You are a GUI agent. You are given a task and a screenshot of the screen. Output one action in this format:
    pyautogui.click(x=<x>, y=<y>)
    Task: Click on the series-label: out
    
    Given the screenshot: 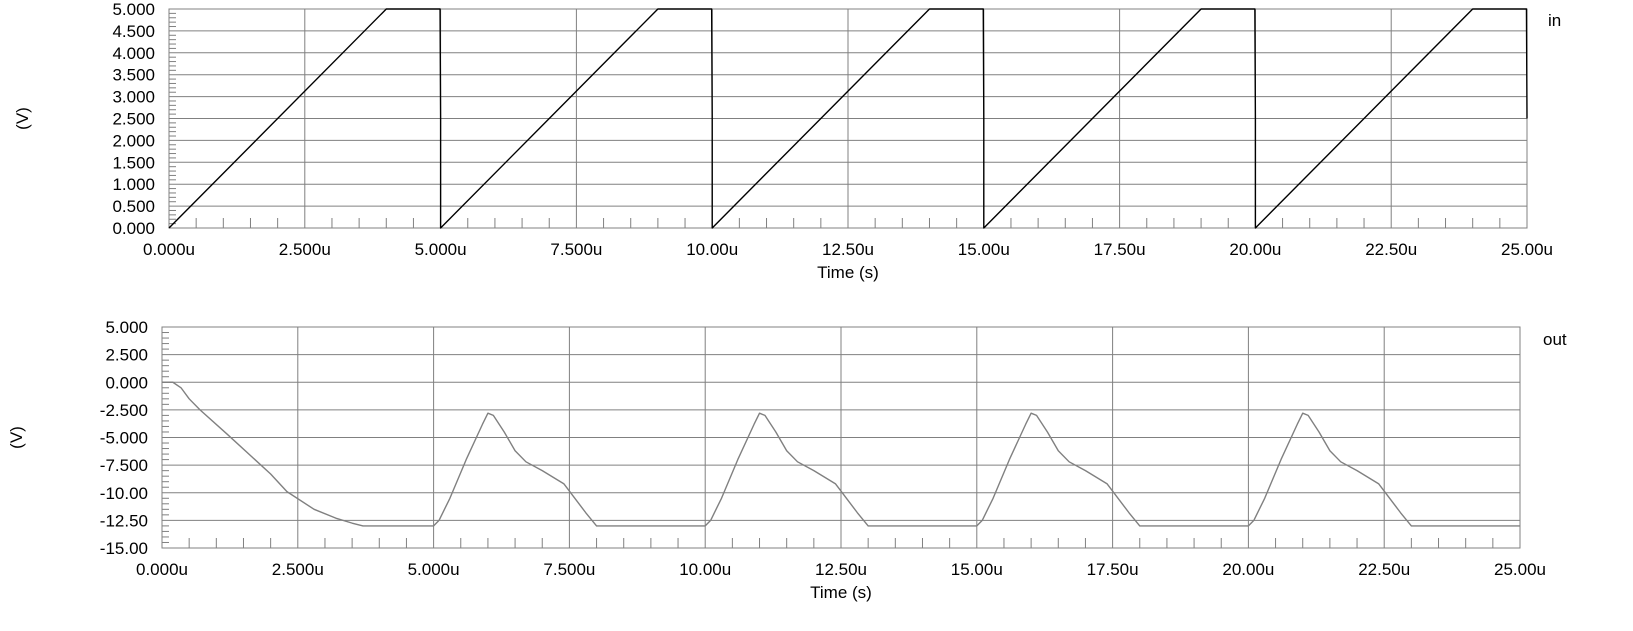 What is the action you would take?
    pyautogui.click(x=1555, y=339)
    